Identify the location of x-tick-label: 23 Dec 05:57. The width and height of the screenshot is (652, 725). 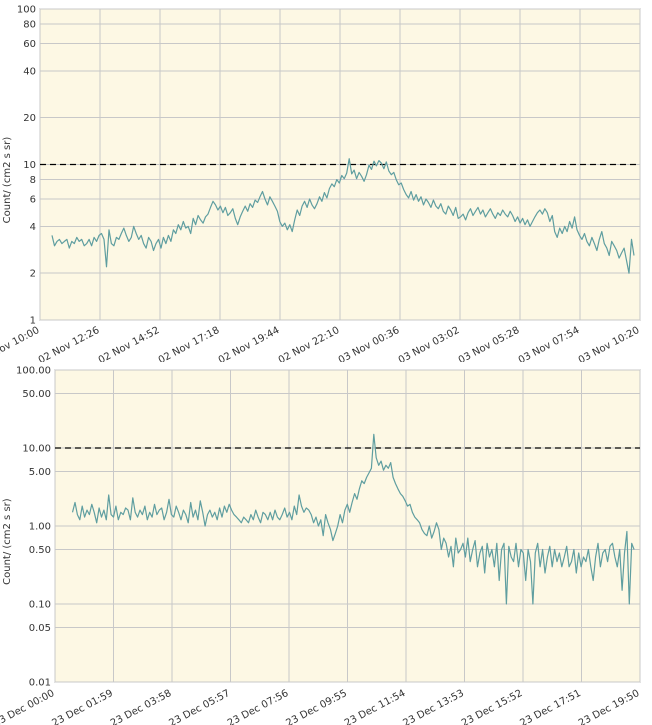
(199, 706).